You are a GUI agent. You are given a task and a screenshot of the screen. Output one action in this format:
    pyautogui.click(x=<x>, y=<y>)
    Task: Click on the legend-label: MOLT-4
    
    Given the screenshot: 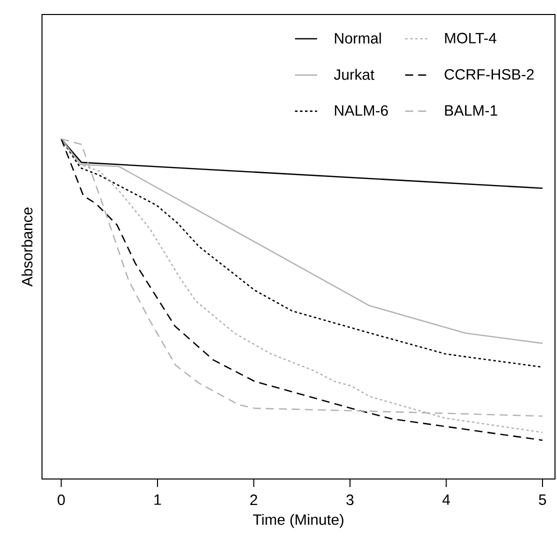 What is the action you would take?
    pyautogui.click(x=470, y=38)
    